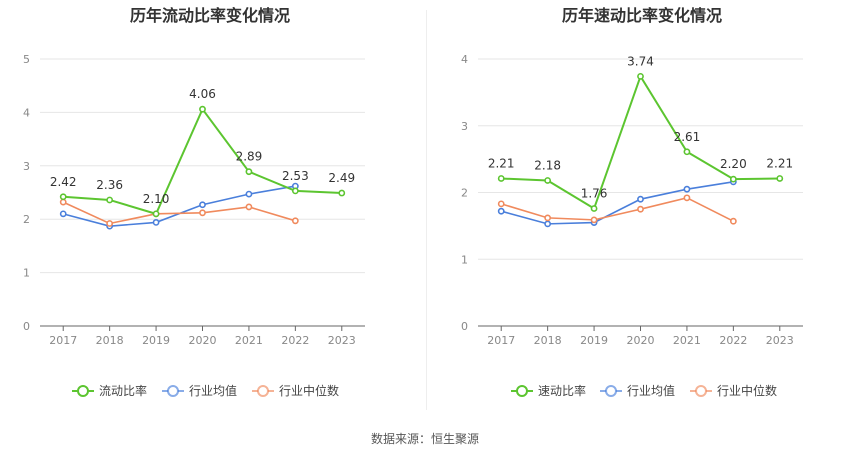 Image resolution: width=850 pixels, height=459 pixels. I want to click on legend-label: 流动比率, so click(123, 390).